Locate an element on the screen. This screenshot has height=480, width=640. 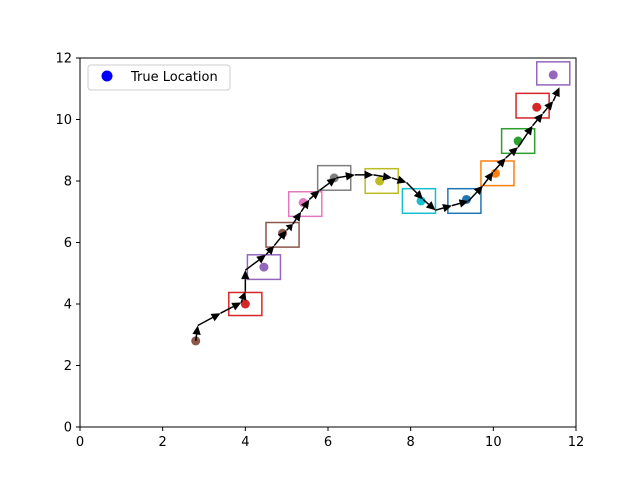
x-tick-label: 10 is located at coordinates (493, 442).